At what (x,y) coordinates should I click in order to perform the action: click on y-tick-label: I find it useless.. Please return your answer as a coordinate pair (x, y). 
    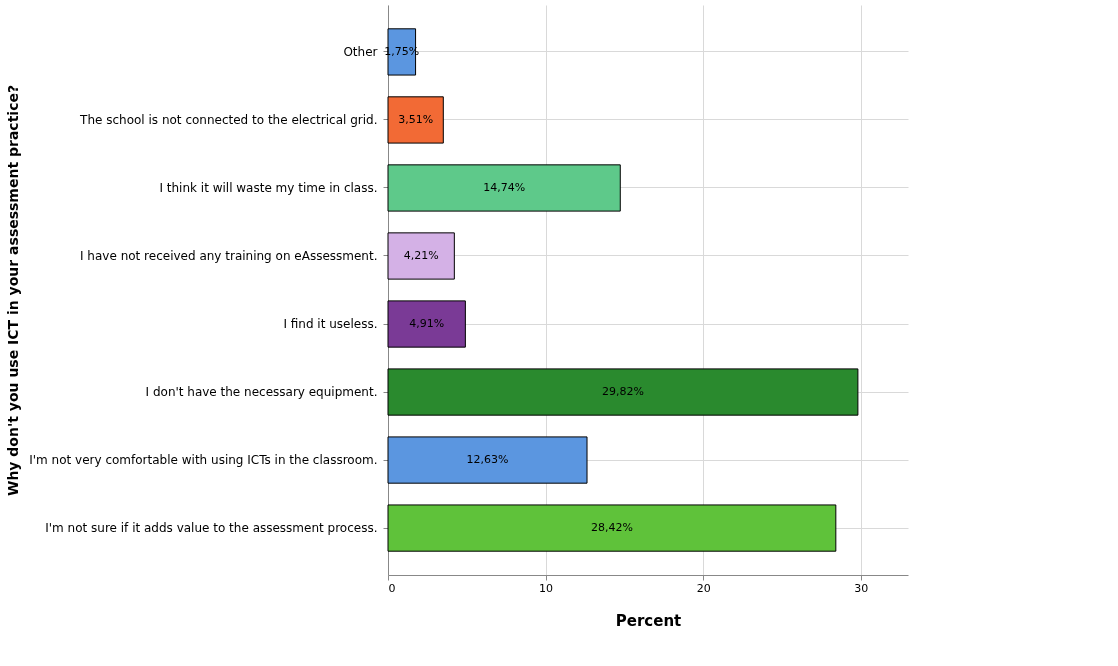
    Looking at the image, I should click on (330, 324).